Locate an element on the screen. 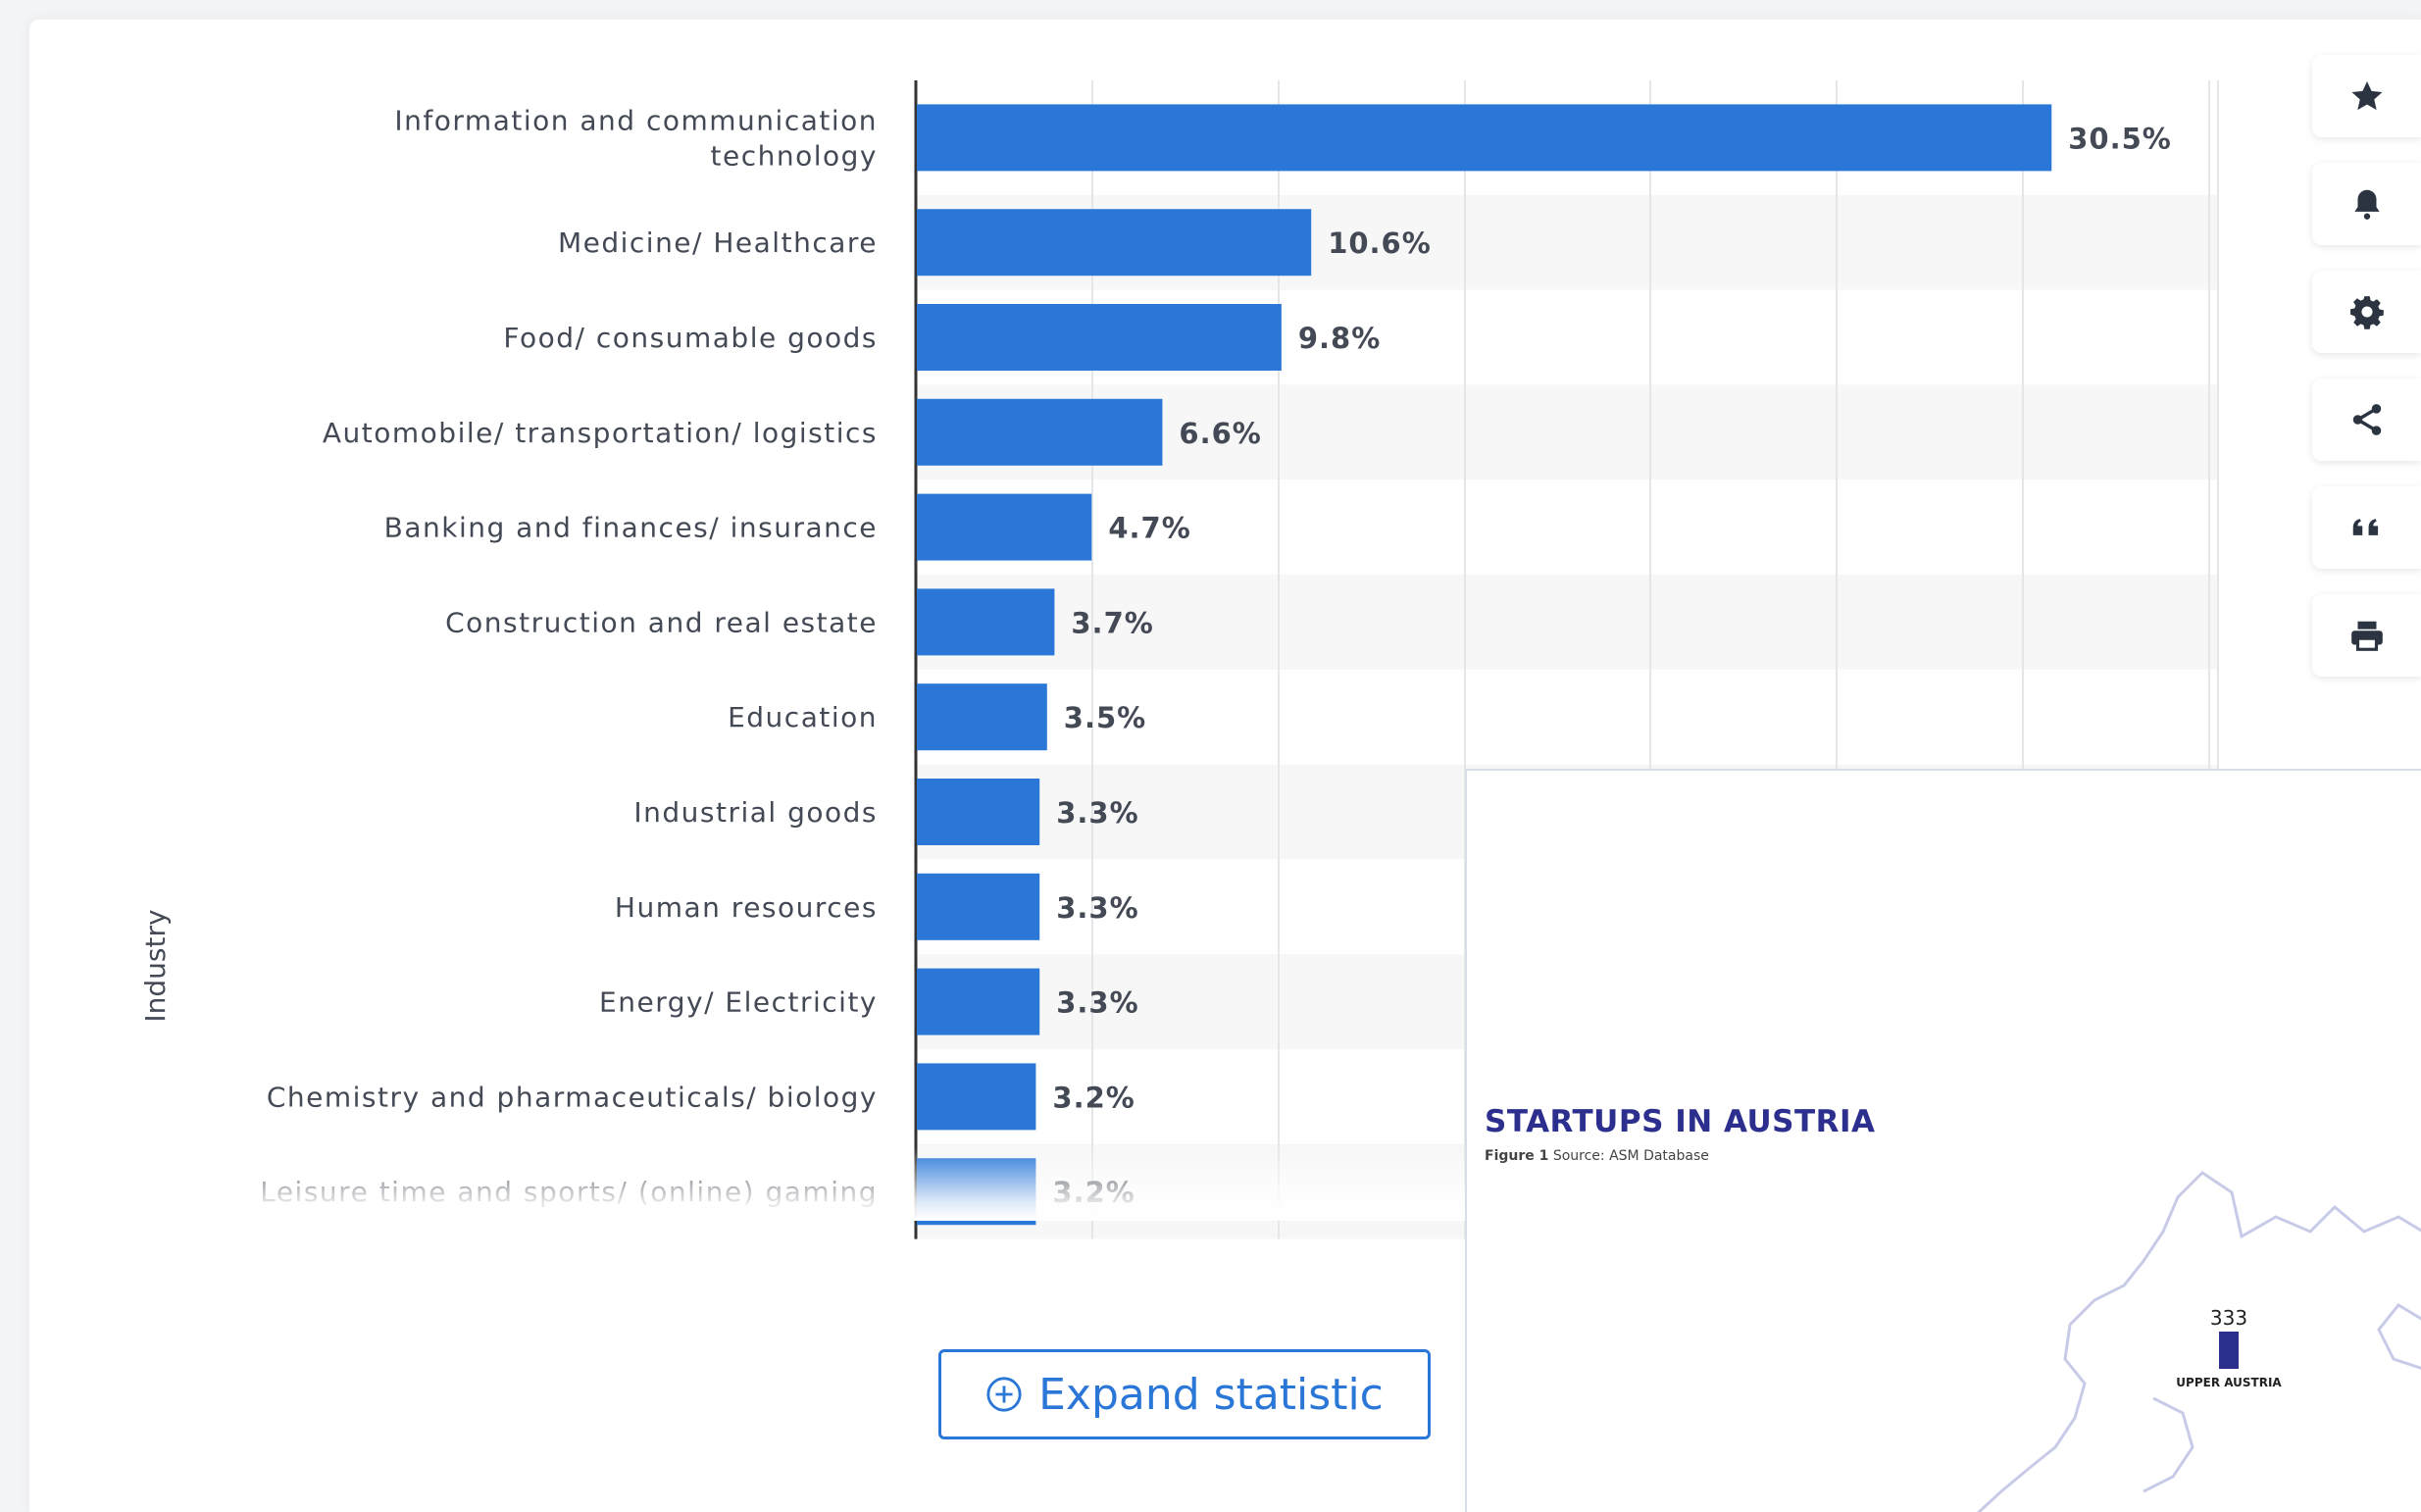 This screenshot has width=2421, height=1512. settings-button is located at coordinates (2366, 312).